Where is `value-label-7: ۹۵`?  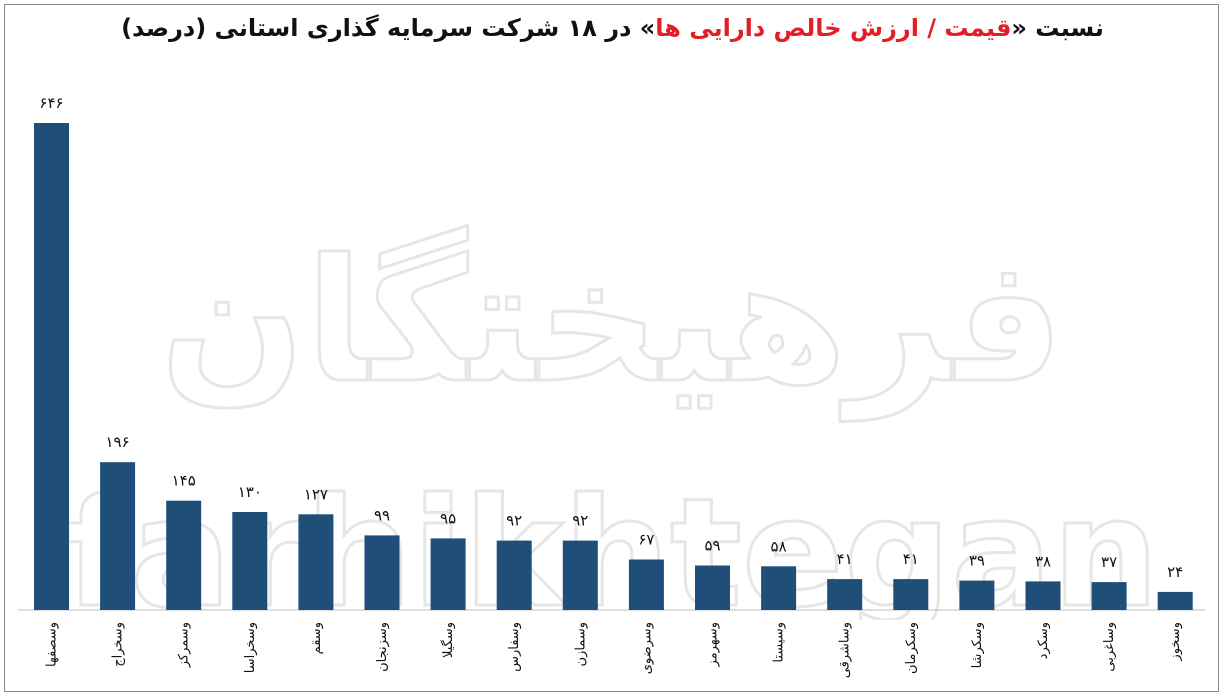 value-label-7: ۹۵ is located at coordinates (448, 518).